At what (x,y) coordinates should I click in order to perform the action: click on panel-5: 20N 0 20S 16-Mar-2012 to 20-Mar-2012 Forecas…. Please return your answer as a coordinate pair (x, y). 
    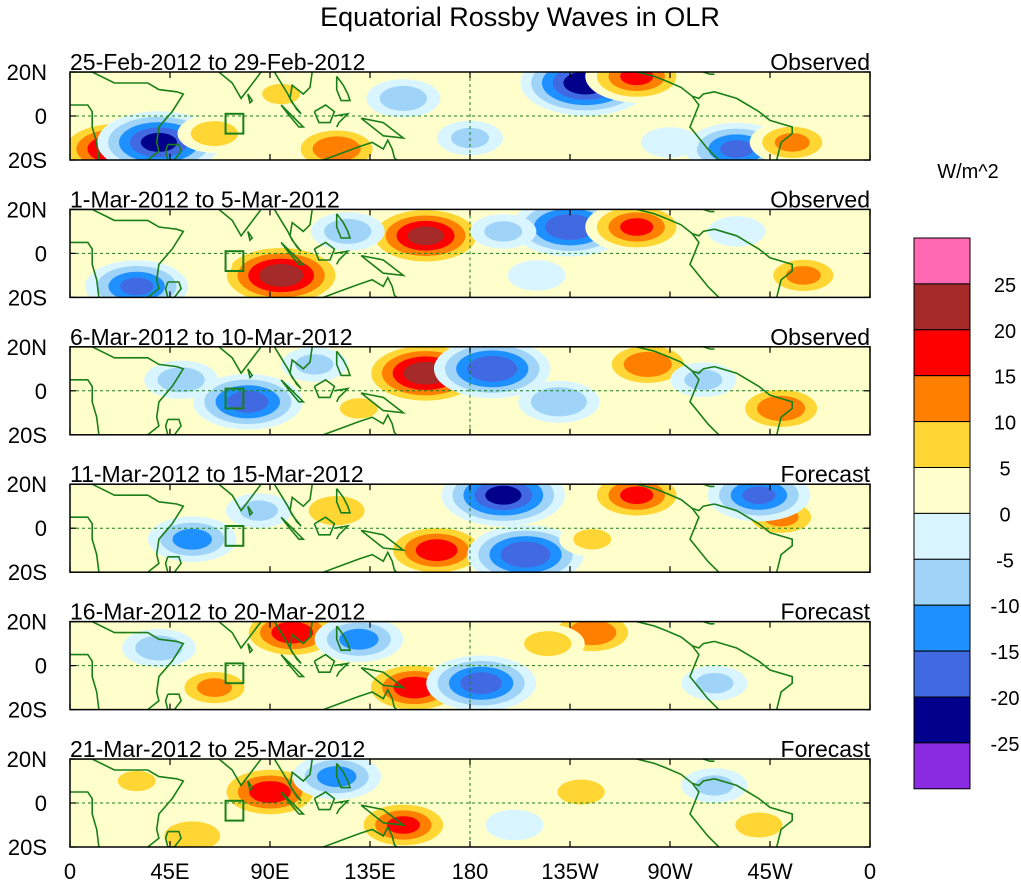
    Looking at the image, I should click on (439, 661).